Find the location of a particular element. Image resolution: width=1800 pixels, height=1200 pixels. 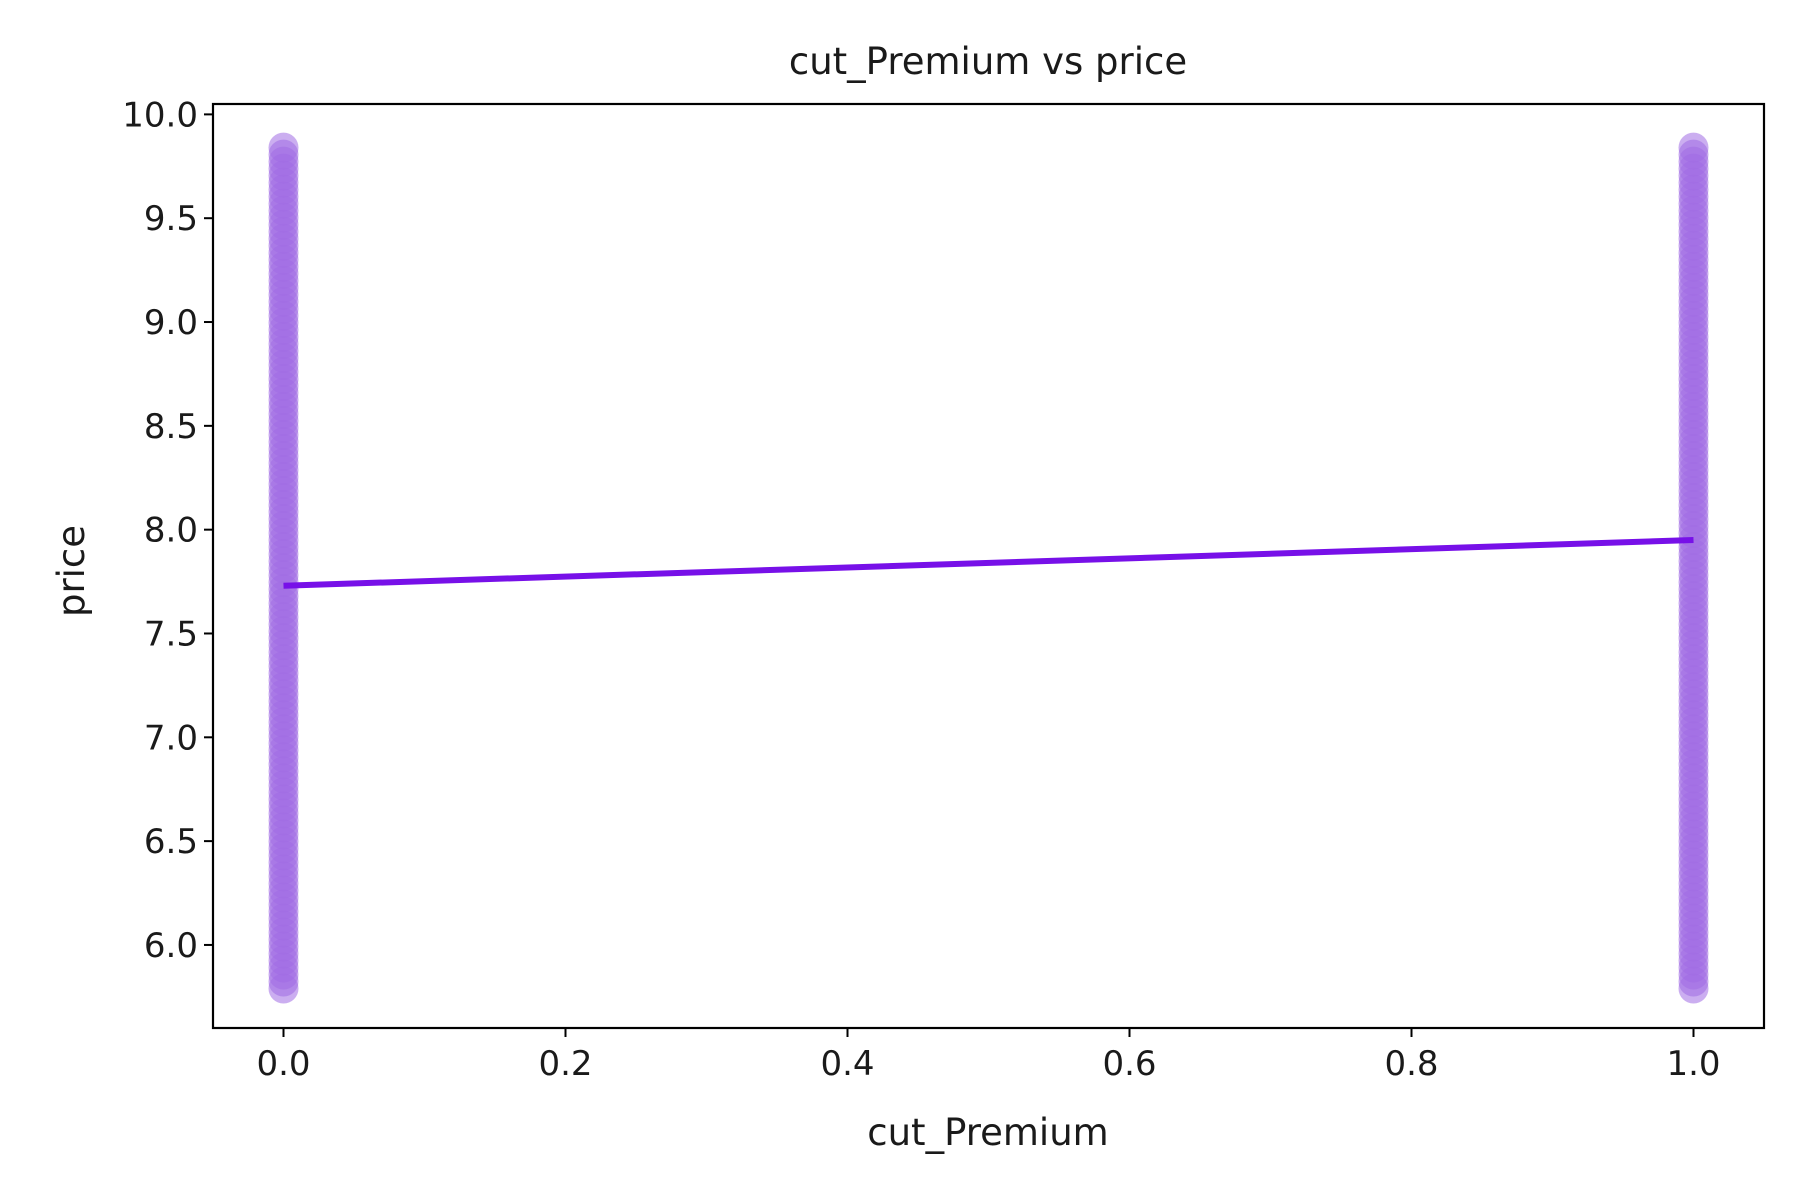

x-tick-label: 0.0 is located at coordinates (283, 1064).